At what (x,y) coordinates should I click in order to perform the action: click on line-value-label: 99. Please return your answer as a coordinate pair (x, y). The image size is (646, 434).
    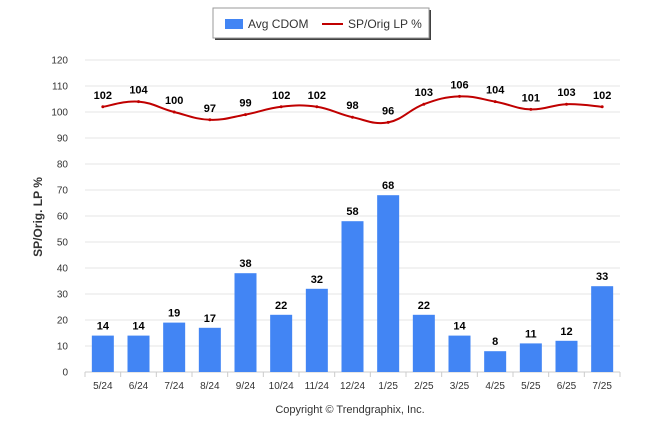
    Looking at the image, I should click on (245, 104).